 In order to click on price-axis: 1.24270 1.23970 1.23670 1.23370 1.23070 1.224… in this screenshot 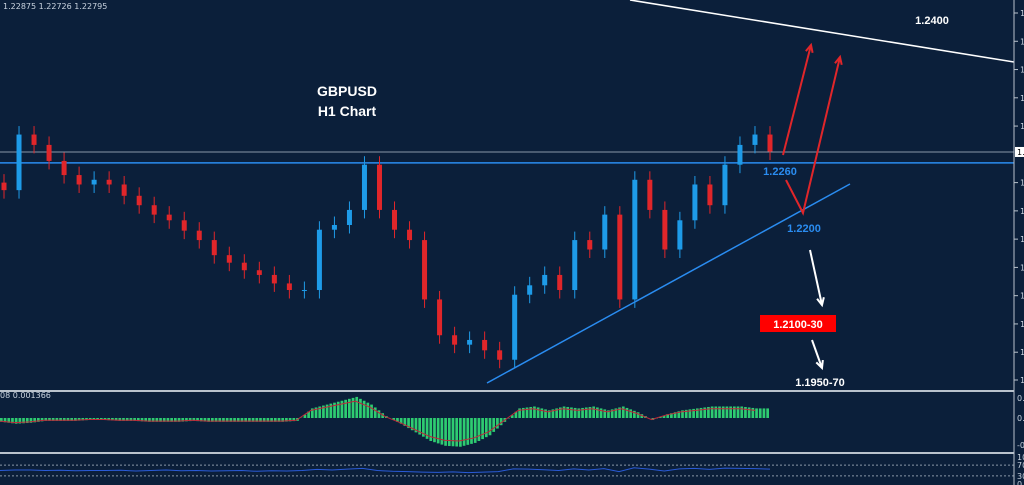, I will do `click(1019, 247)`.